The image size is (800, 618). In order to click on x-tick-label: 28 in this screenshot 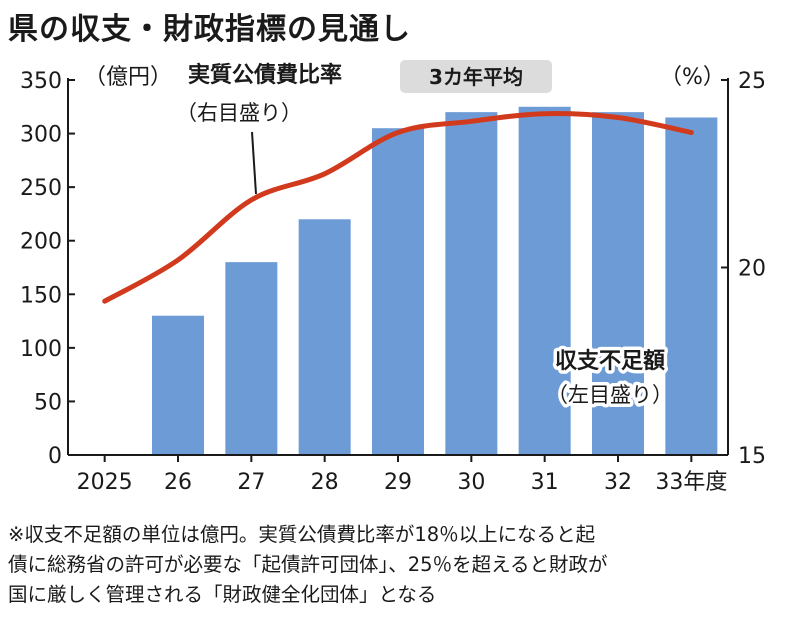, I will do `click(325, 482)`.